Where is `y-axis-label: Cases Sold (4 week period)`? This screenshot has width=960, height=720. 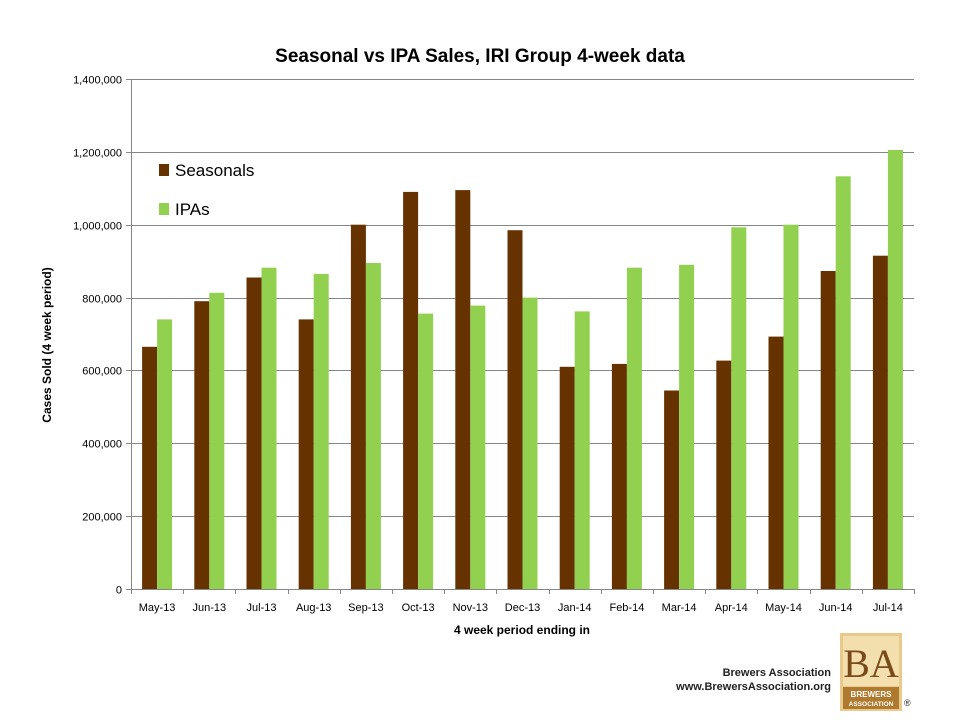 y-axis-label: Cases Sold (4 week period) is located at coordinates (47, 344).